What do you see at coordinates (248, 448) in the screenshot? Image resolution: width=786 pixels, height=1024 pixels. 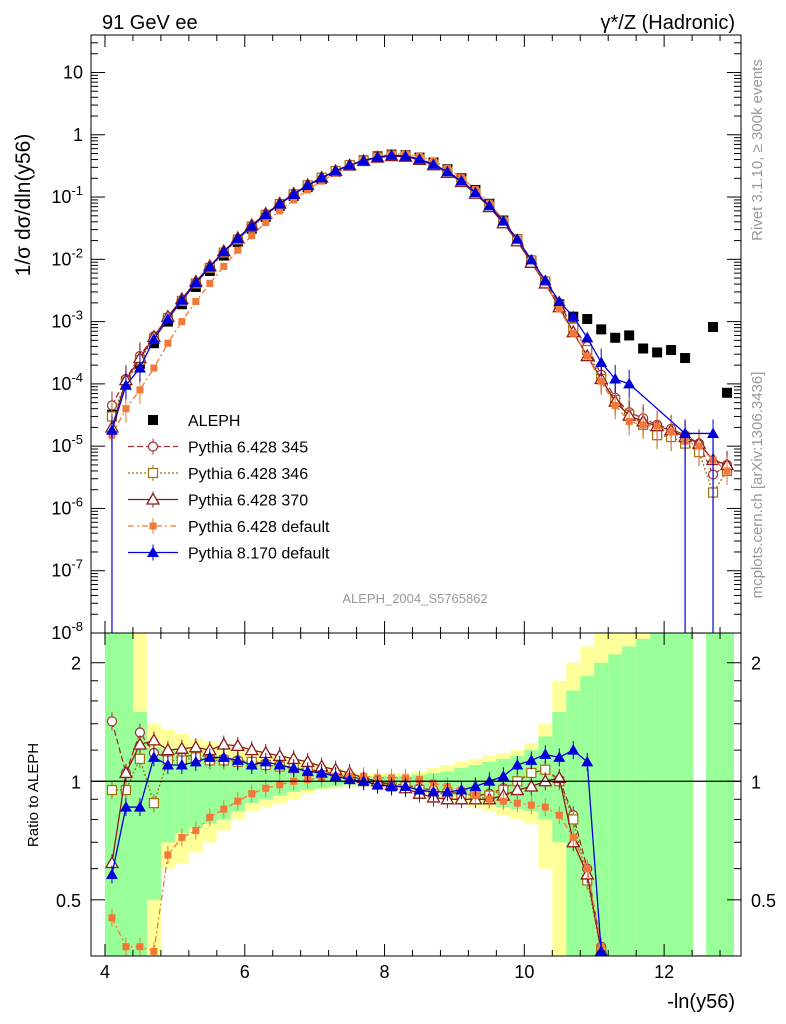 I see `legend-label: Pythia 6.428 345` at bounding box center [248, 448].